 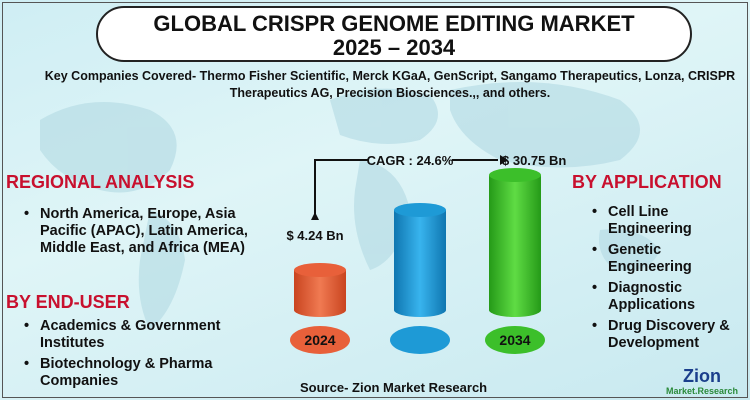 What do you see at coordinates (410, 160) in the screenshot?
I see `cagr-annotation: CAGR : 24.6%` at bounding box center [410, 160].